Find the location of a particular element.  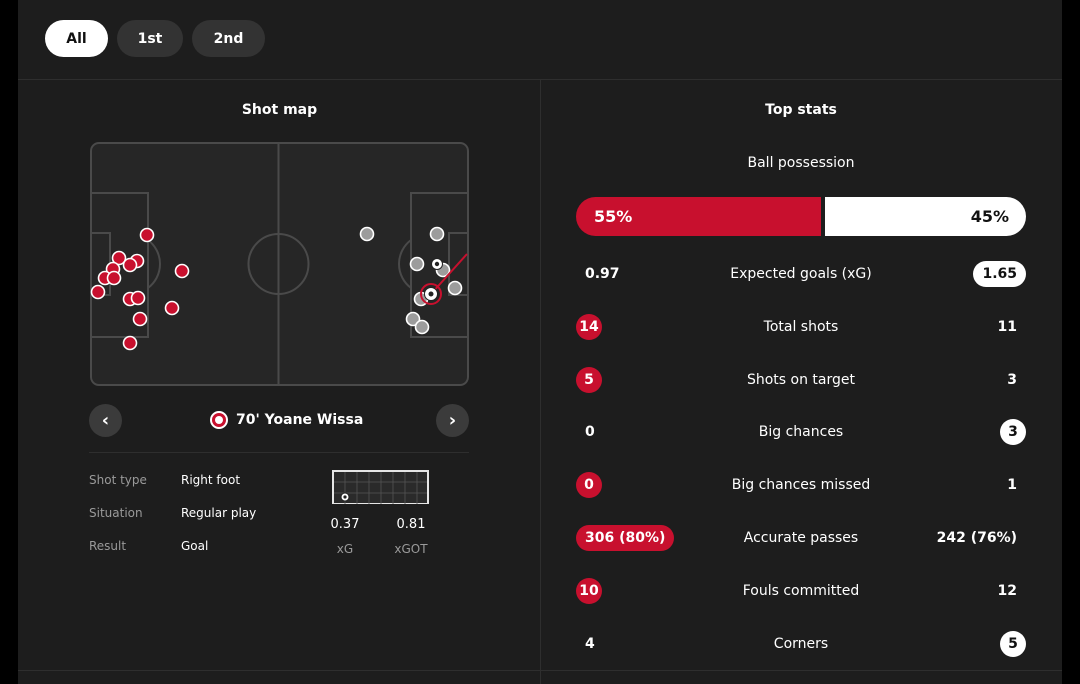

team-crest-icon is located at coordinates (219, 420).